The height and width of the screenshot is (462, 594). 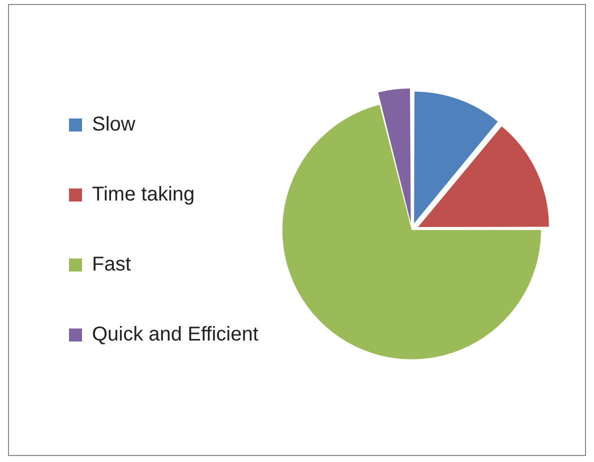 I want to click on legend-label: Quick and Efficient, so click(x=175, y=335).